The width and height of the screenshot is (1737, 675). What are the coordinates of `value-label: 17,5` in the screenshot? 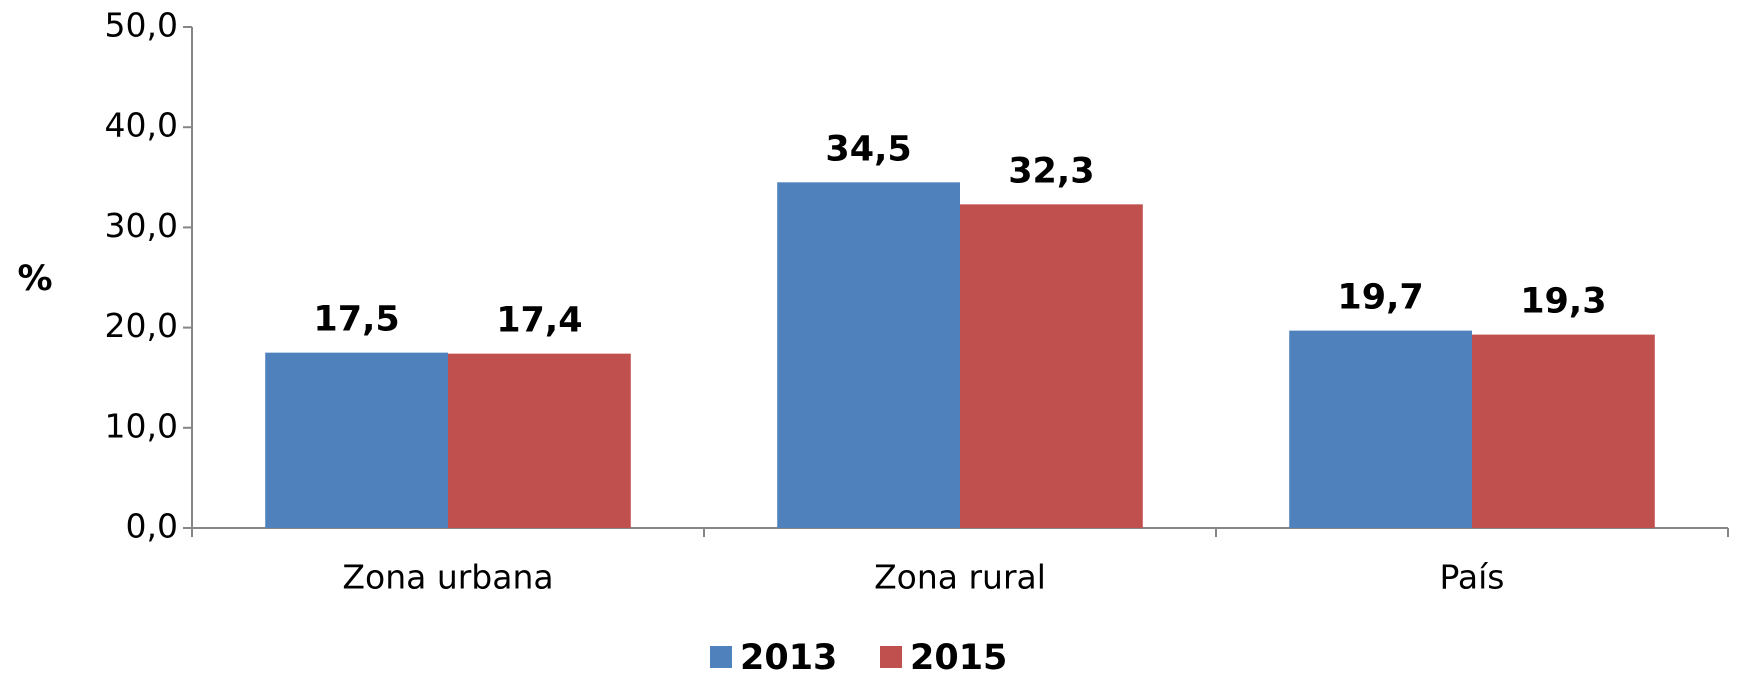 It's located at (356, 320).